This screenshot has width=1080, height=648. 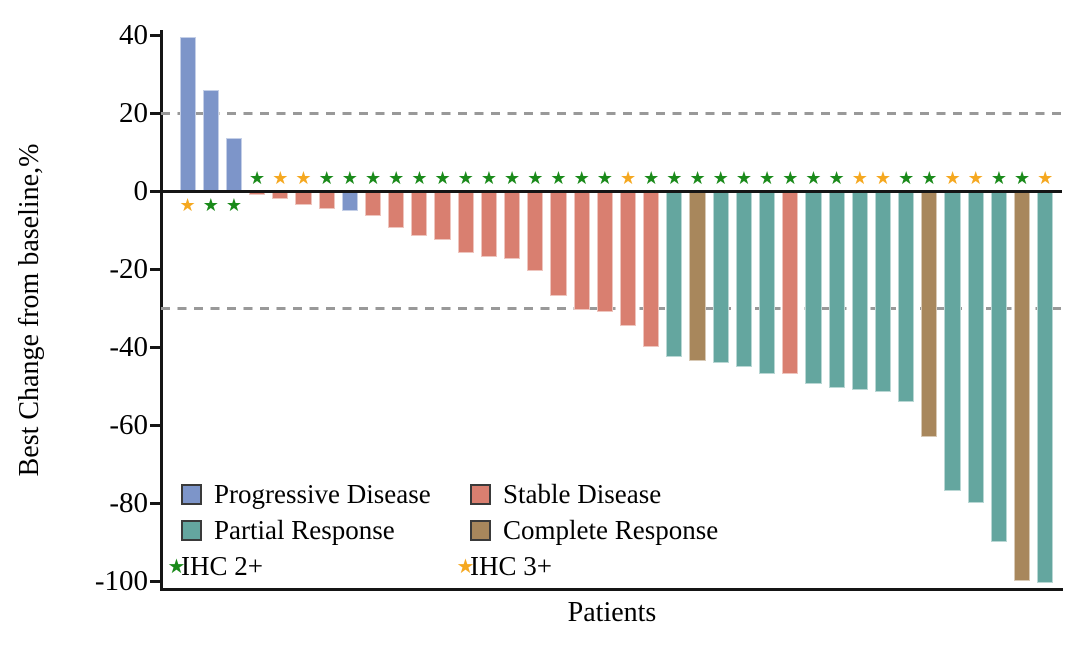 What do you see at coordinates (611, 530) in the screenshot?
I see `legend-label: Complete Response` at bounding box center [611, 530].